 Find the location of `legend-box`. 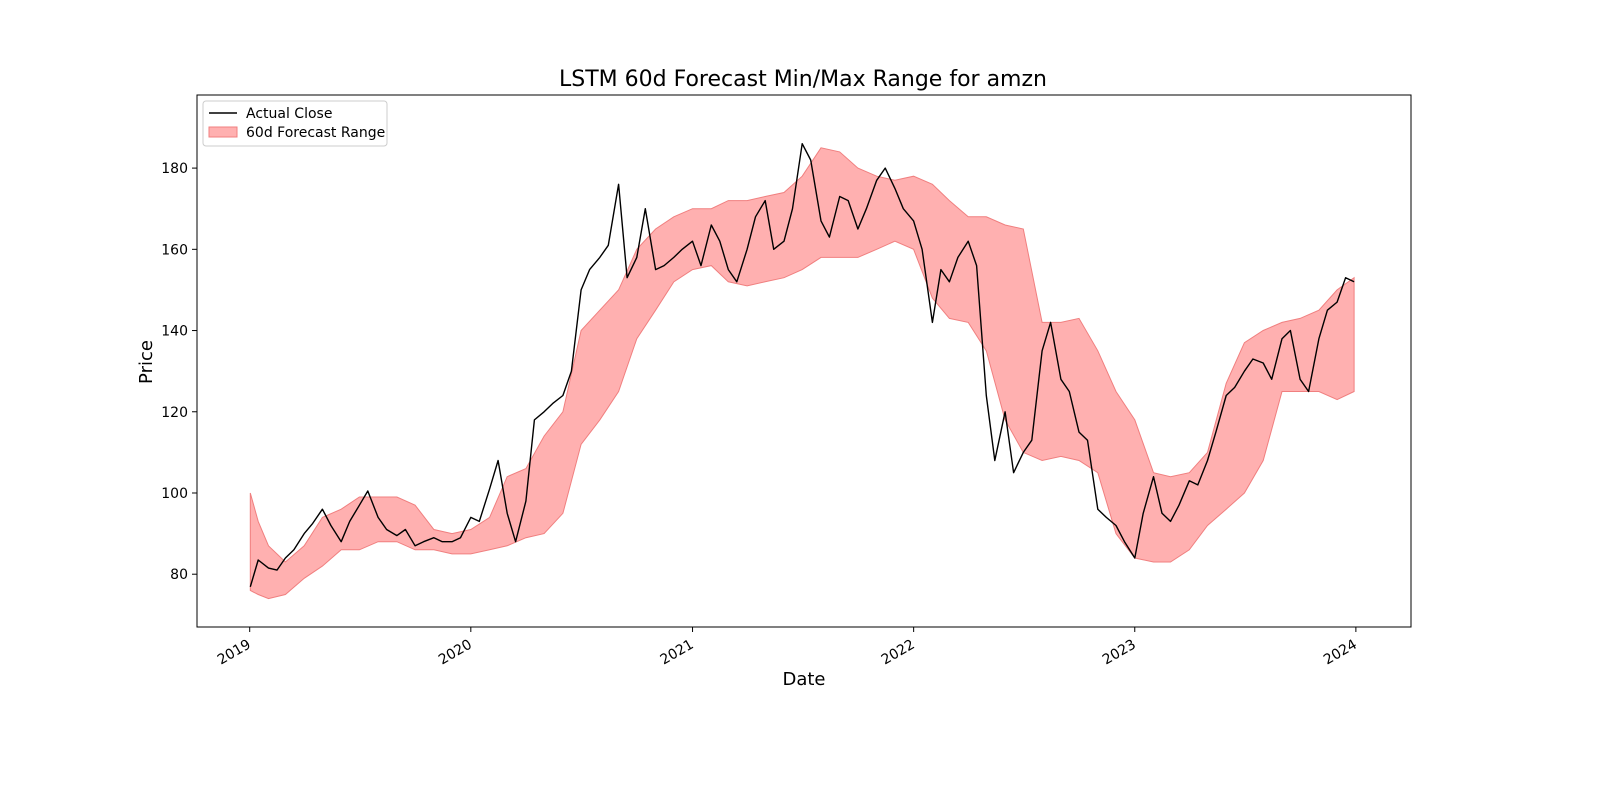

legend-box is located at coordinates (295, 123).